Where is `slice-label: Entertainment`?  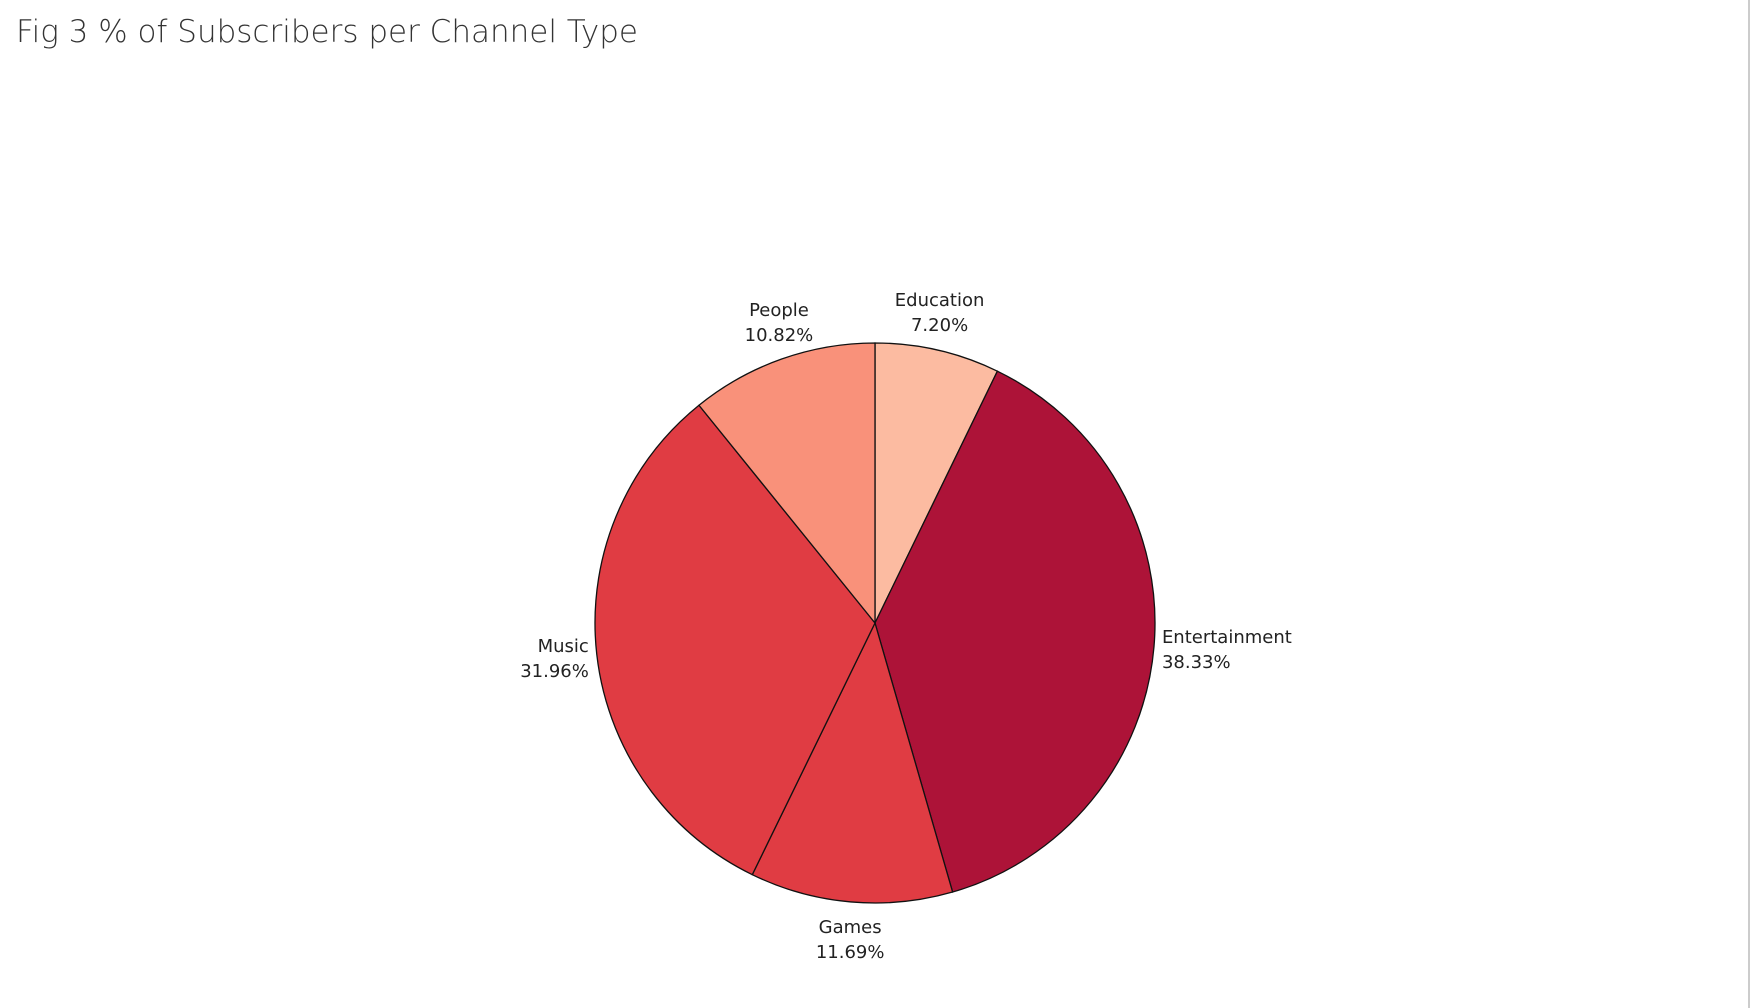
slice-label: Entertainment is located at coordinates (1227, 637).